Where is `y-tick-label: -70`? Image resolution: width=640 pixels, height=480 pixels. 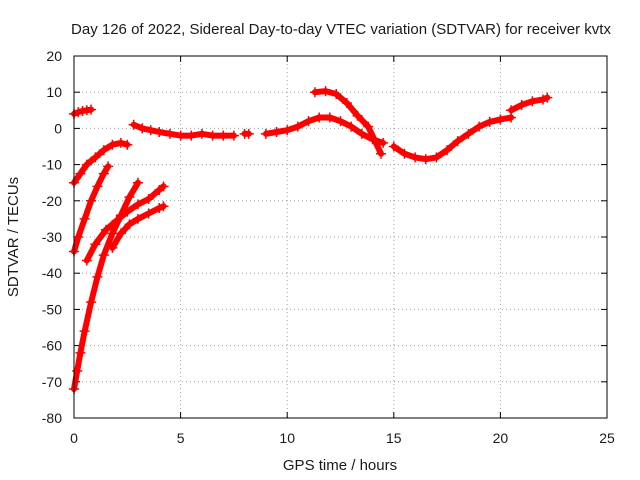 y-tick-label: -70 is located at coordinates (52, 382).